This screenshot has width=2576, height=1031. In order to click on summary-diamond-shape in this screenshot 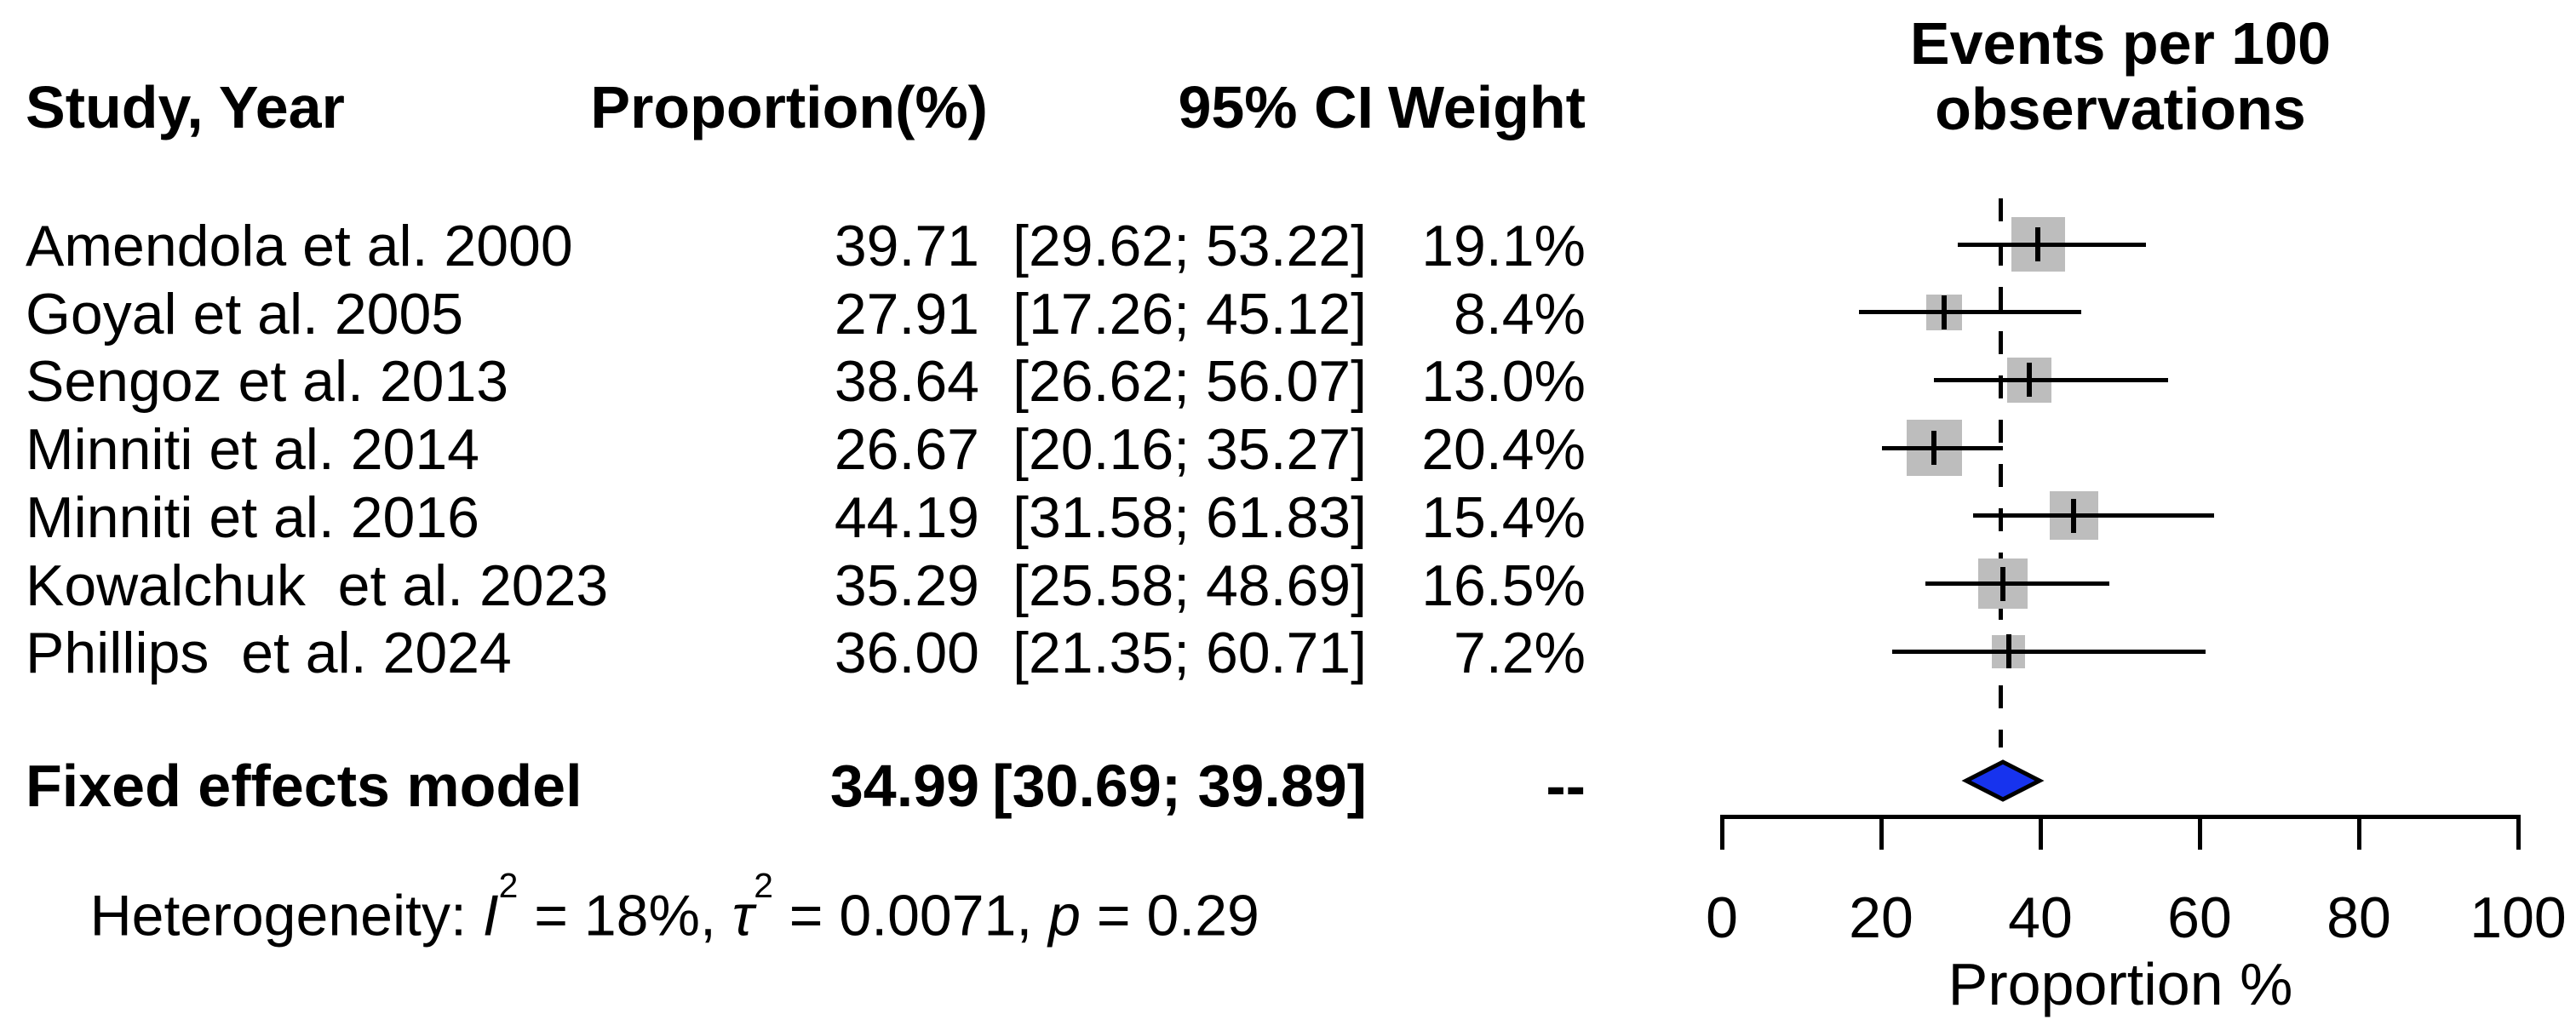, I will do `click(2003, 780)`.